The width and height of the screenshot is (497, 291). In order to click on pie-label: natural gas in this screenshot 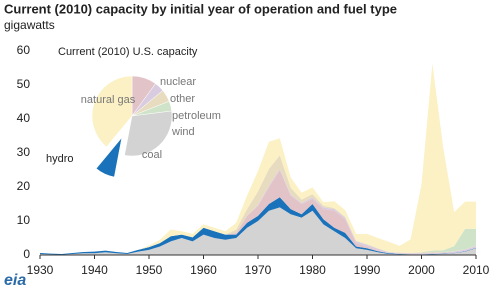, I will do `click(108, 100)`.